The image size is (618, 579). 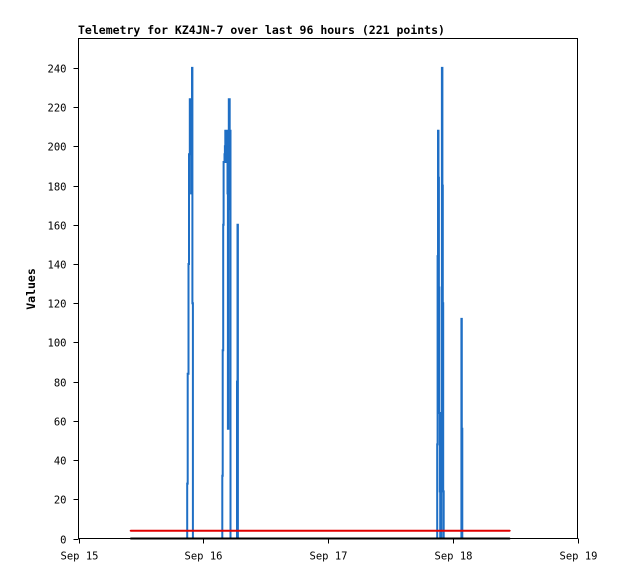 I want to click on y-tick-label: 200, so click(x=57, y=148).